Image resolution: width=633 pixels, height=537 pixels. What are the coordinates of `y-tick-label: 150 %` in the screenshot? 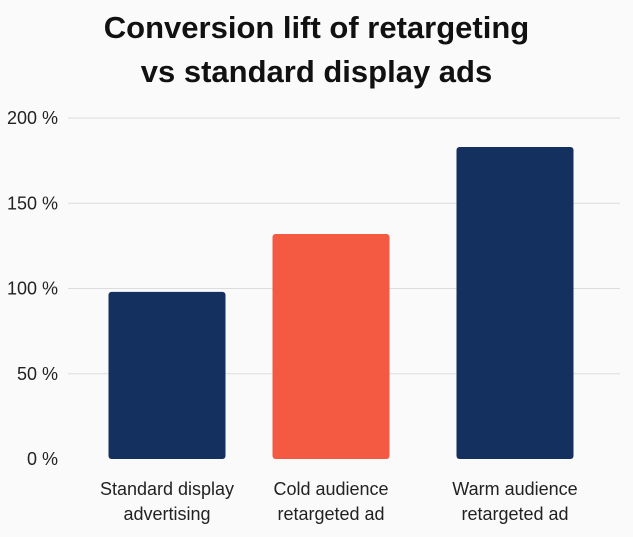 It's located at (32, 203).